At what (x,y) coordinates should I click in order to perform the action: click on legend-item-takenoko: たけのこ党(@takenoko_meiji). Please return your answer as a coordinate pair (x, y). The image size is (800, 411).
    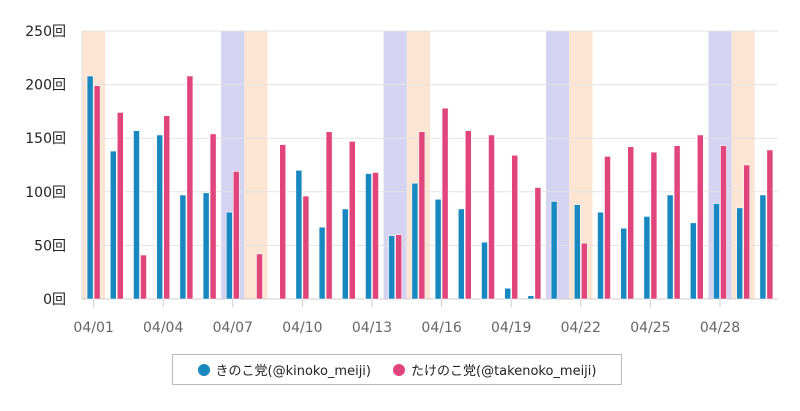
    Looking at the image, I should click on (494, 369).